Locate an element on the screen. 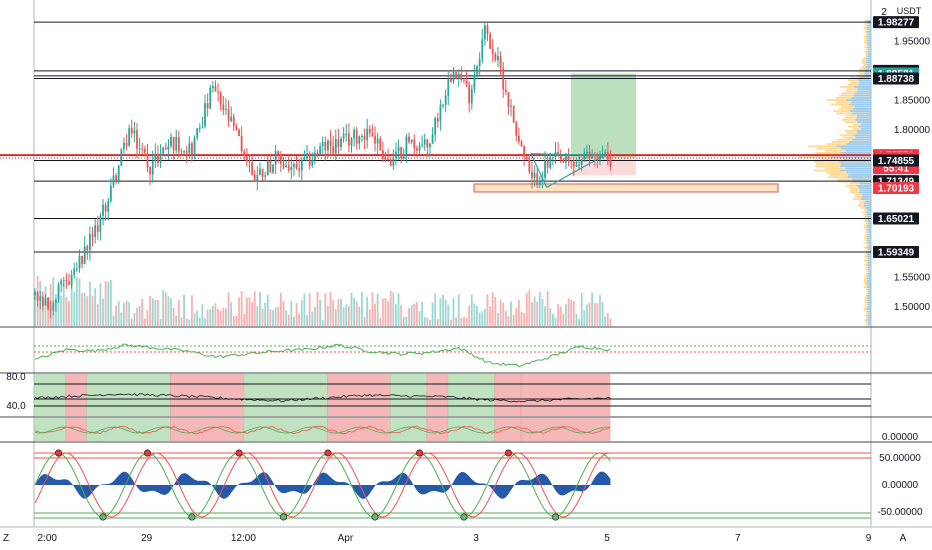  buy-signal-dot is located at coordinates (192, 517).